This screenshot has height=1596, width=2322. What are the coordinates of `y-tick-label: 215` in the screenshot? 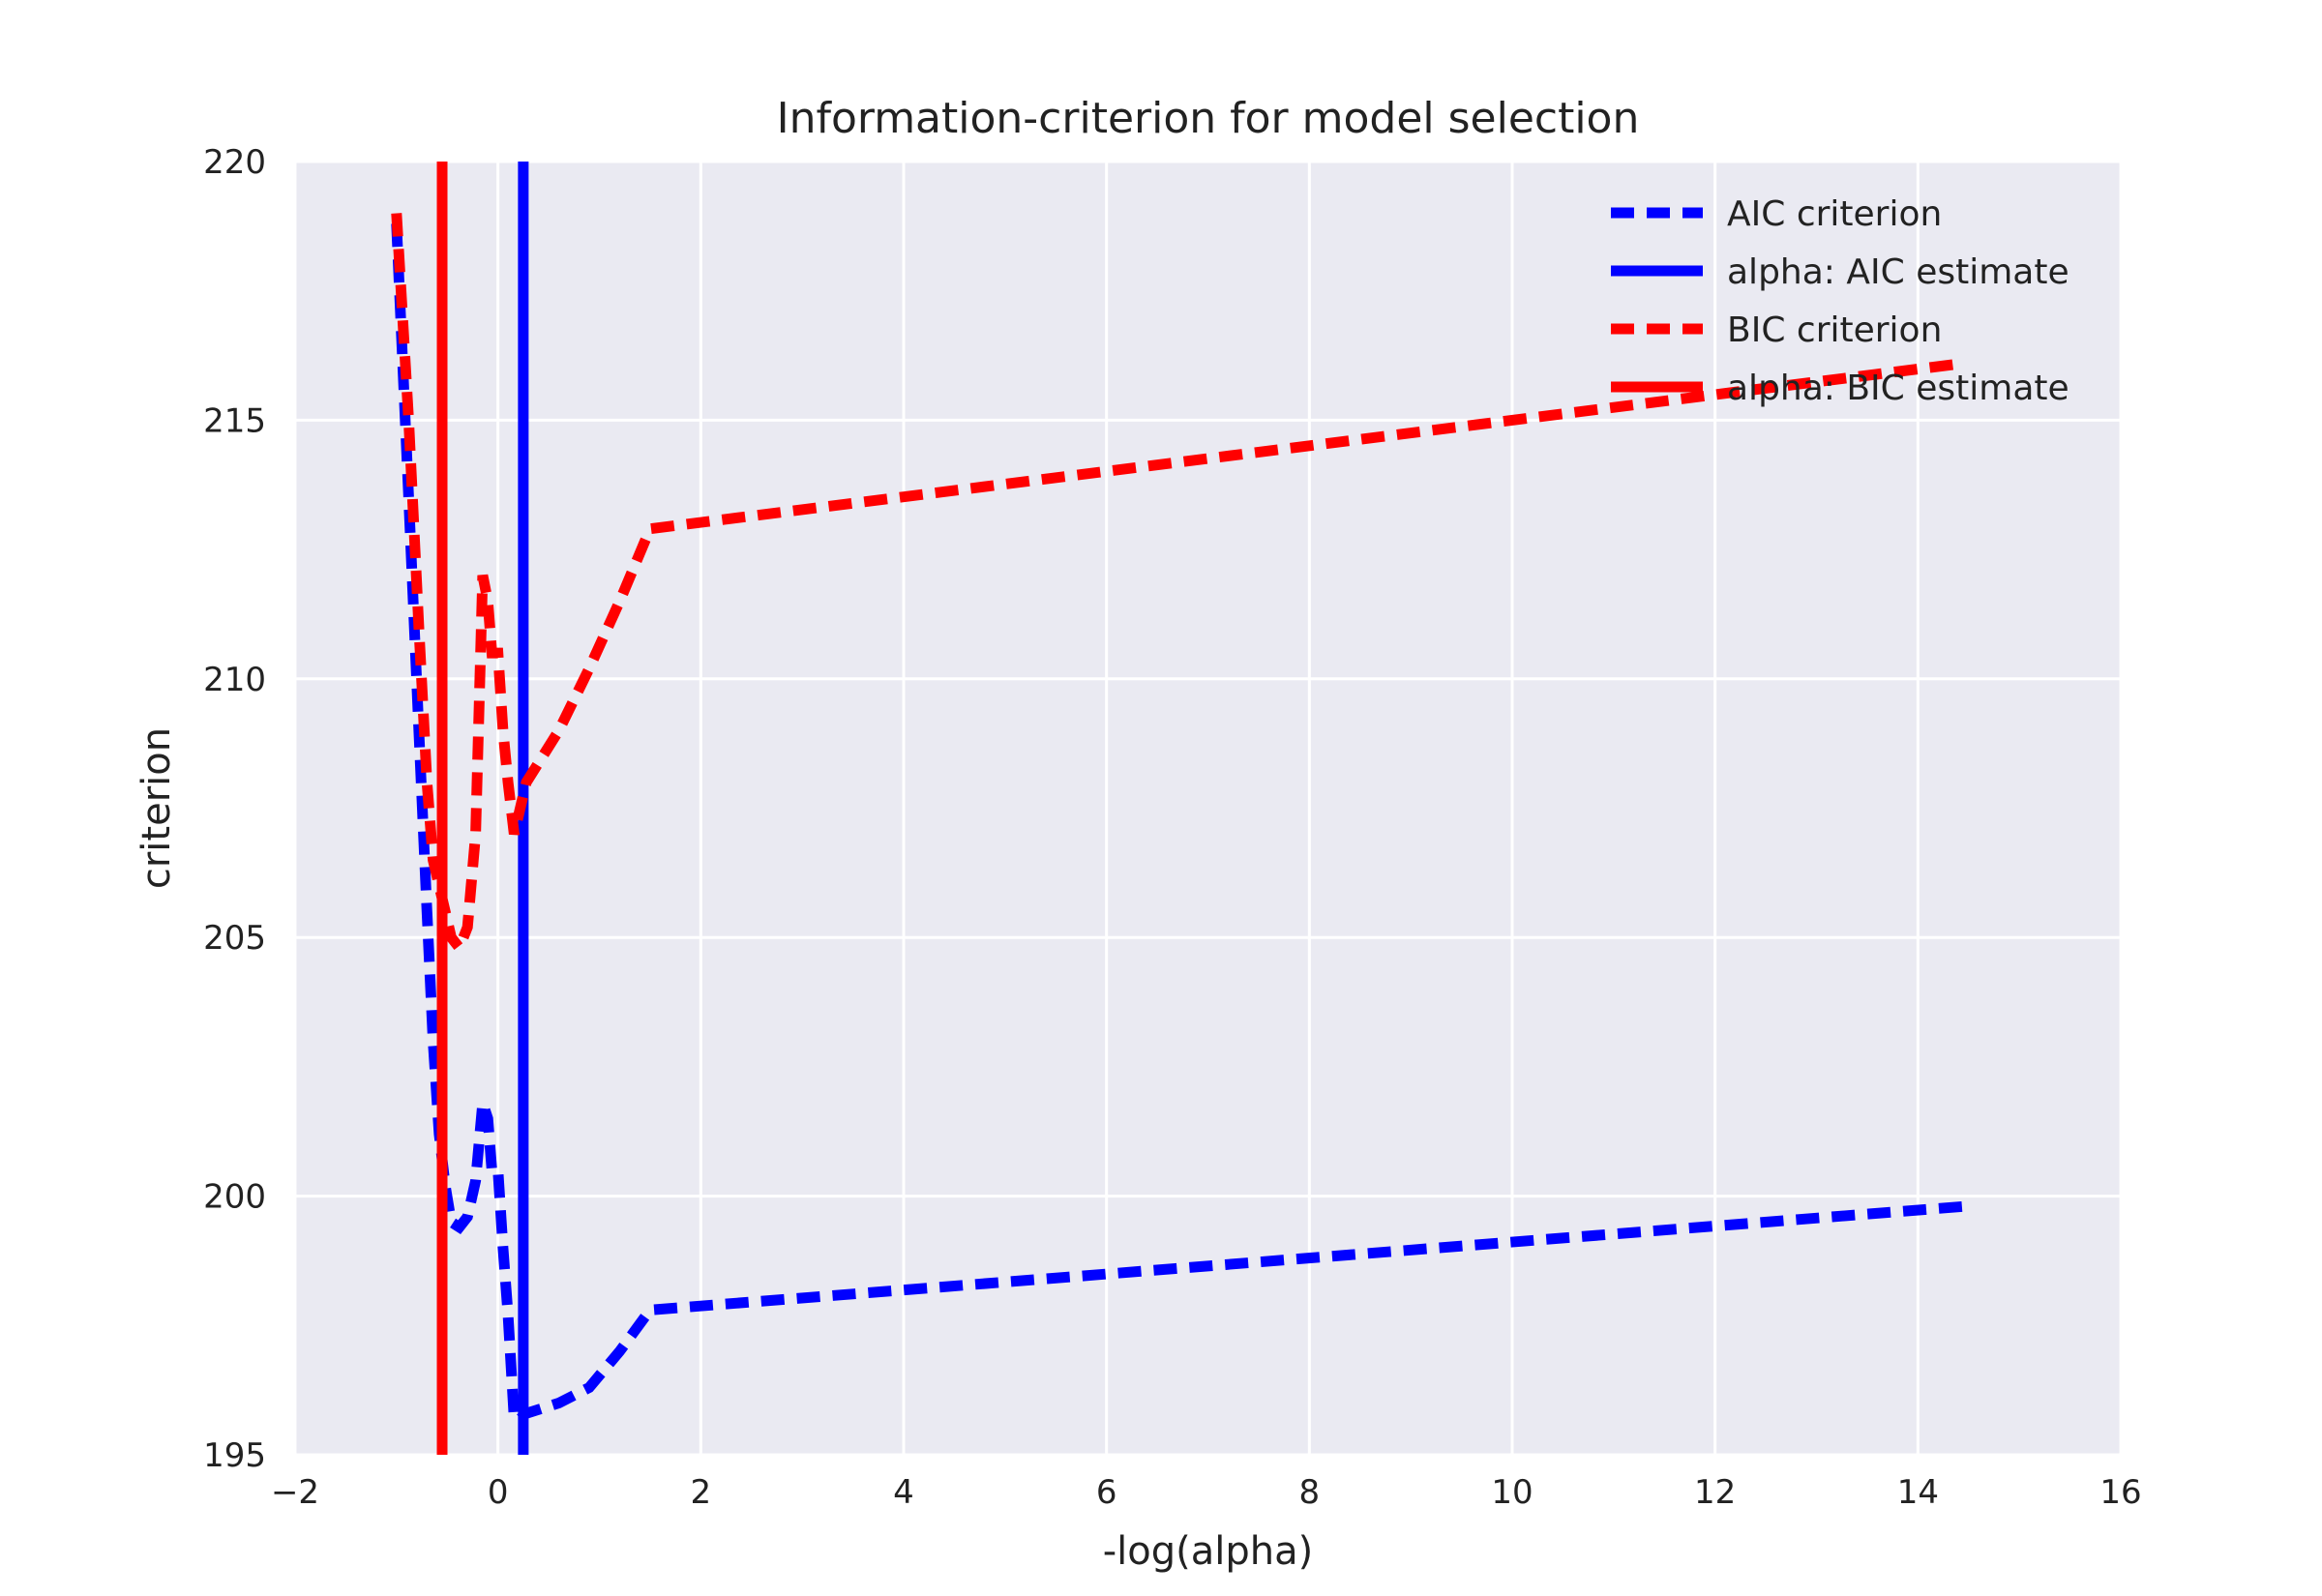 It's located at (234, 420).